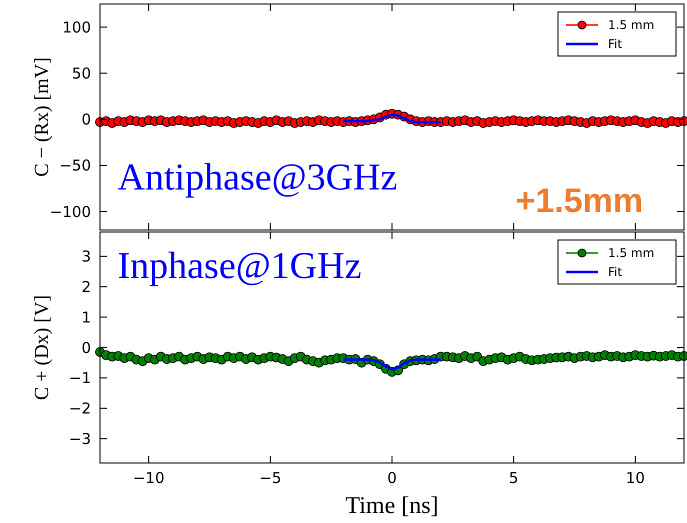 The width and height of the screenshot is (687, 523). What do you see at coordinates (270, 478) in the screenshot?
I see `x-tick-label: −5` at bounding box center [270, 478].